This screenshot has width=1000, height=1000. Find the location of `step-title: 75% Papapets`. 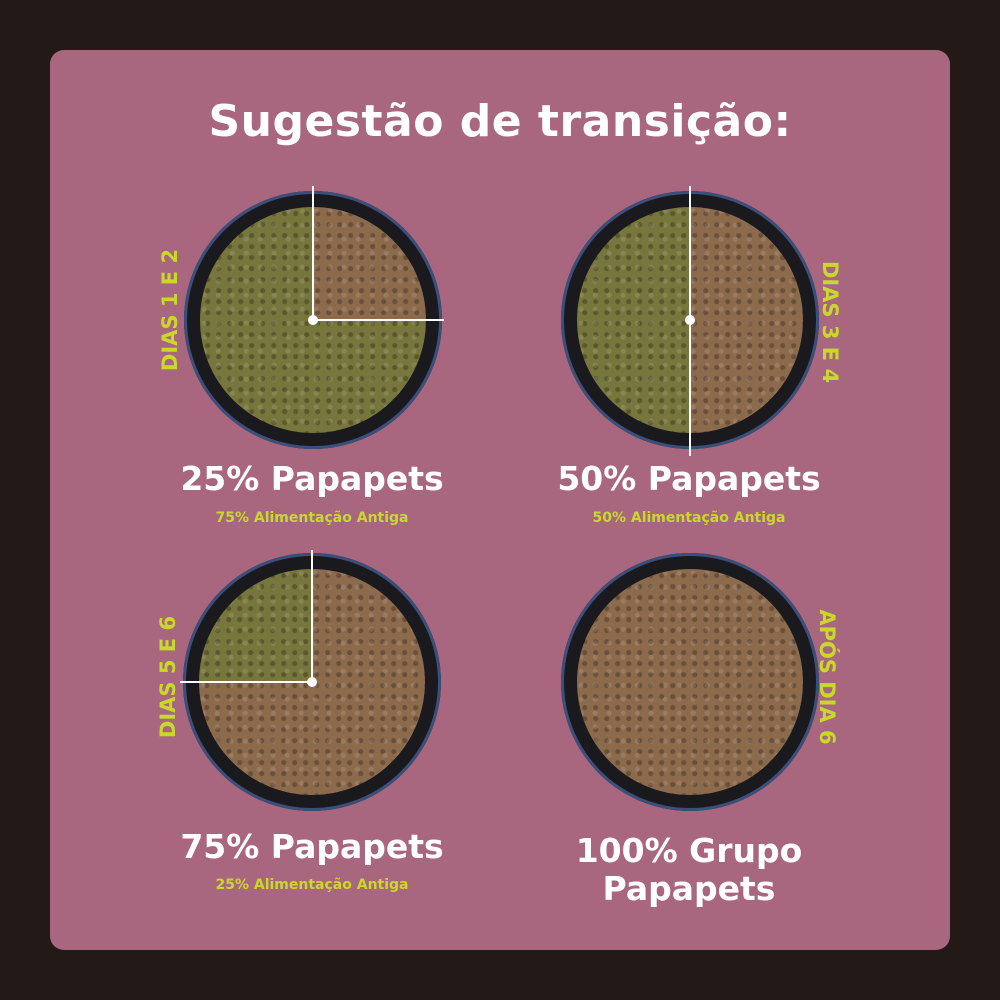

step-title: 75% Papapets is located at coordinates (312, 846).